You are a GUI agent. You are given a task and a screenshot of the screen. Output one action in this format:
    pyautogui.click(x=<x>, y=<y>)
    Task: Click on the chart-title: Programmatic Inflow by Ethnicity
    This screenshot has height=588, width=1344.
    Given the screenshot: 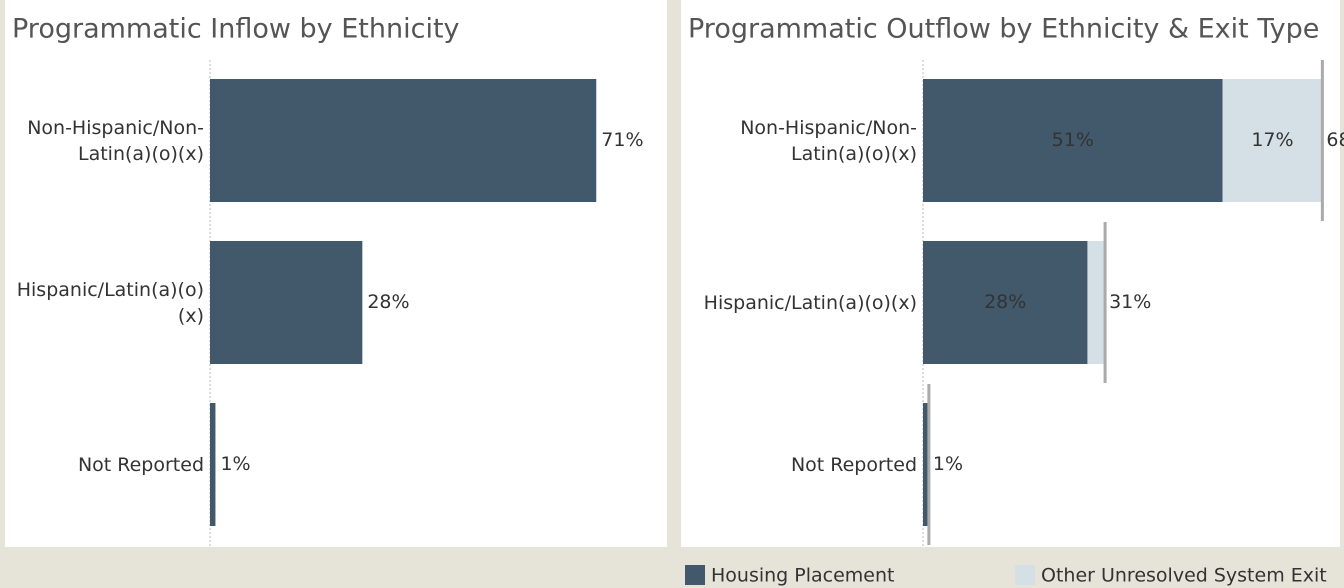 What is the action you would take?
    pyautogui.click(x=236, y=29)
    